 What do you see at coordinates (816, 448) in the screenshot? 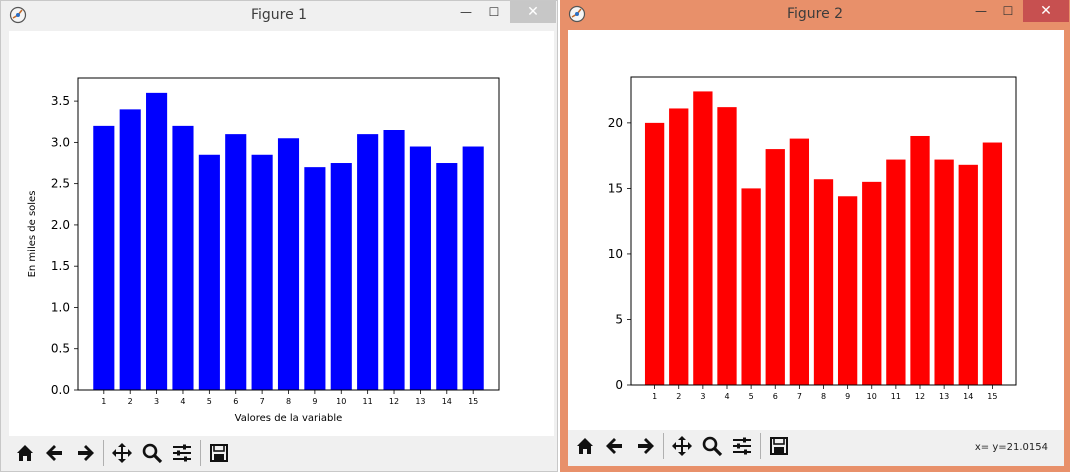
I see `toolbar-area: x= y=21.0154` at bounding box center [816, 448].